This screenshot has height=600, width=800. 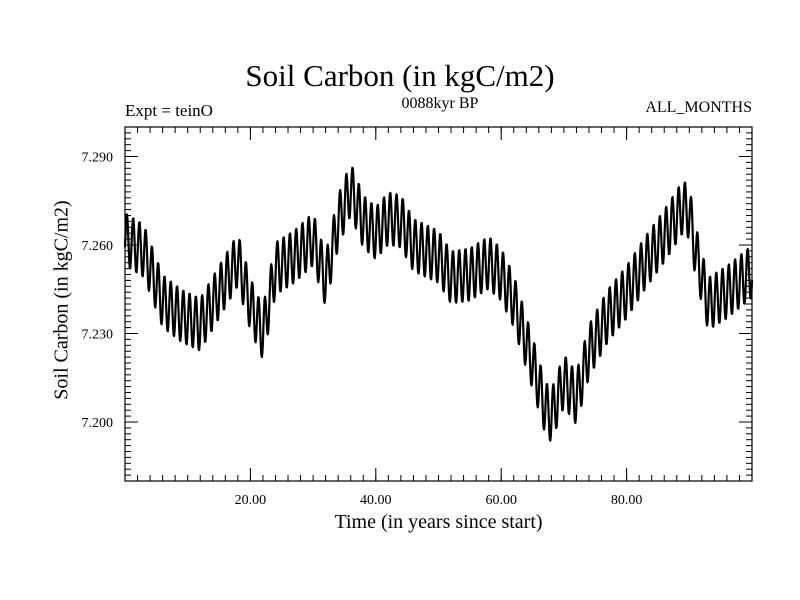 I want to click on experiment-label: Expt = teinO, so click(x=169, y=110).